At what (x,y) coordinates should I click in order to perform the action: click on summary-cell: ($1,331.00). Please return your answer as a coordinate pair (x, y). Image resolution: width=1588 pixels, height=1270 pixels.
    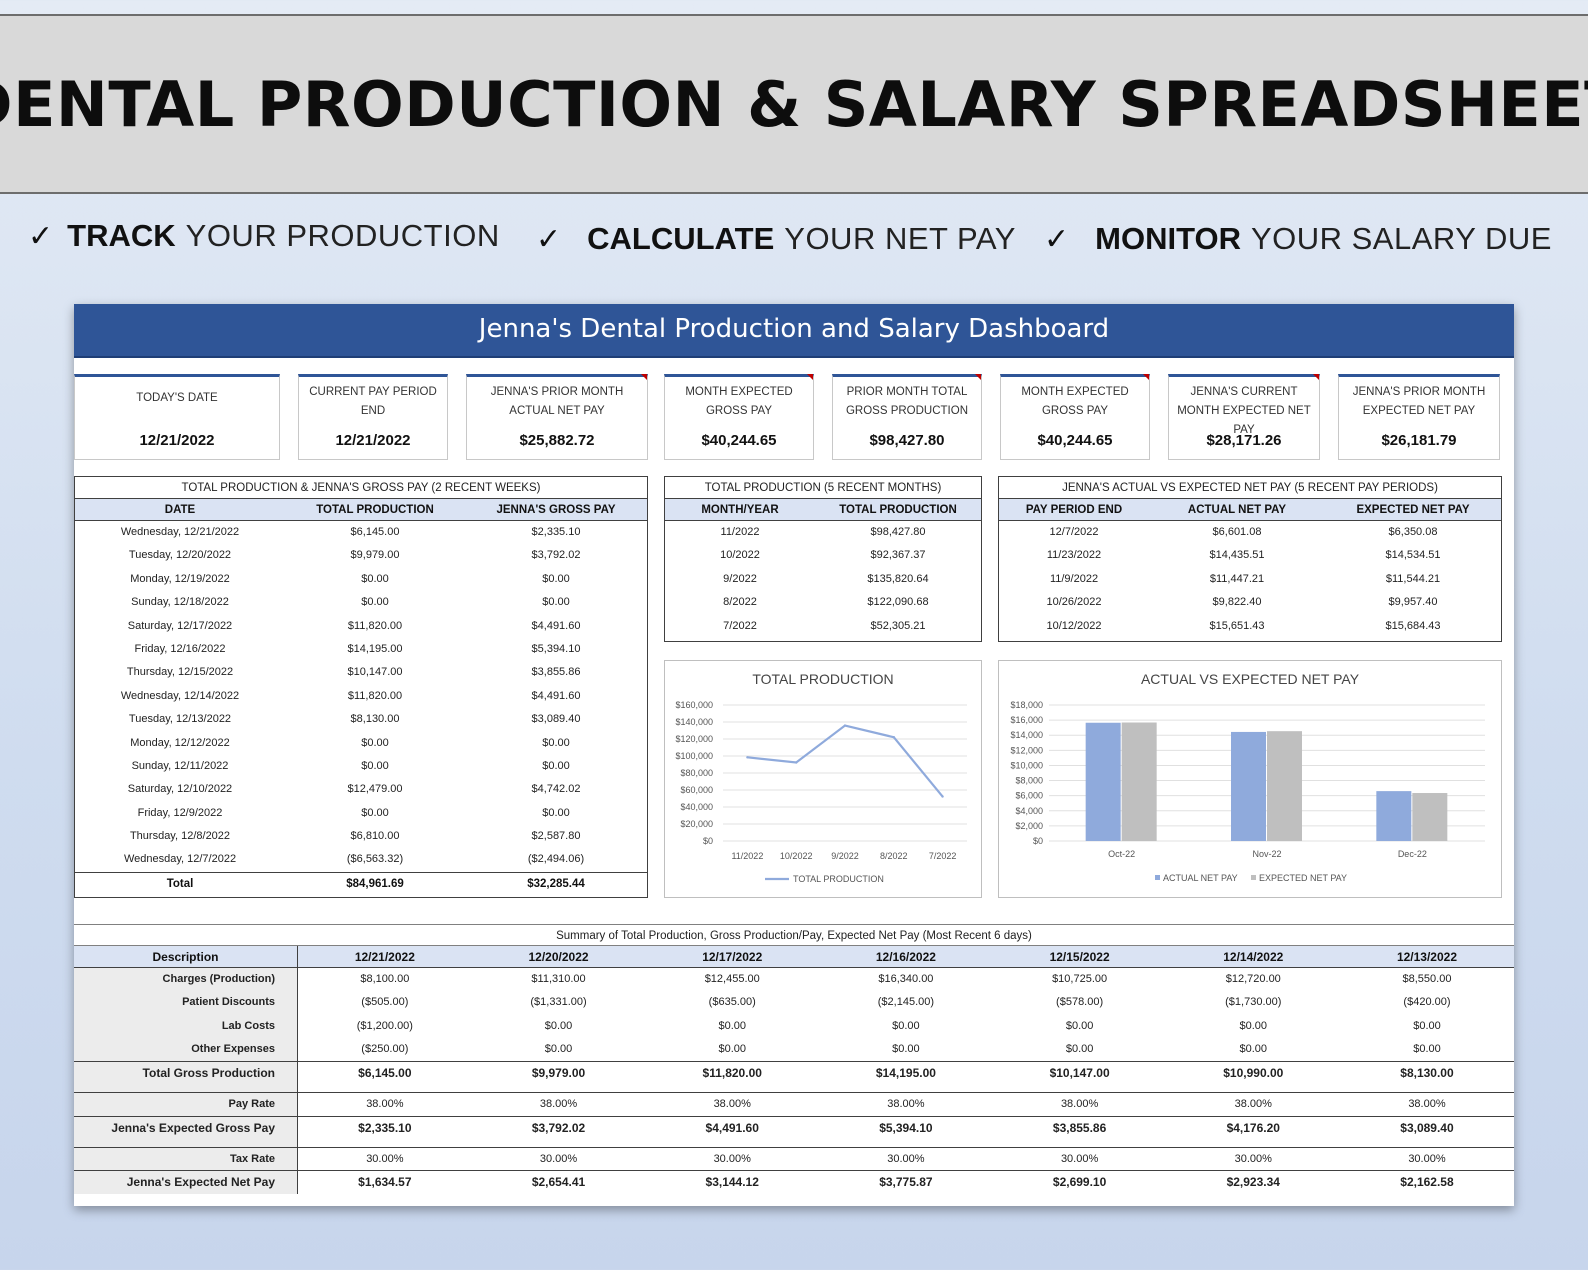
    Looking at the image, I should click on (558, 1002).